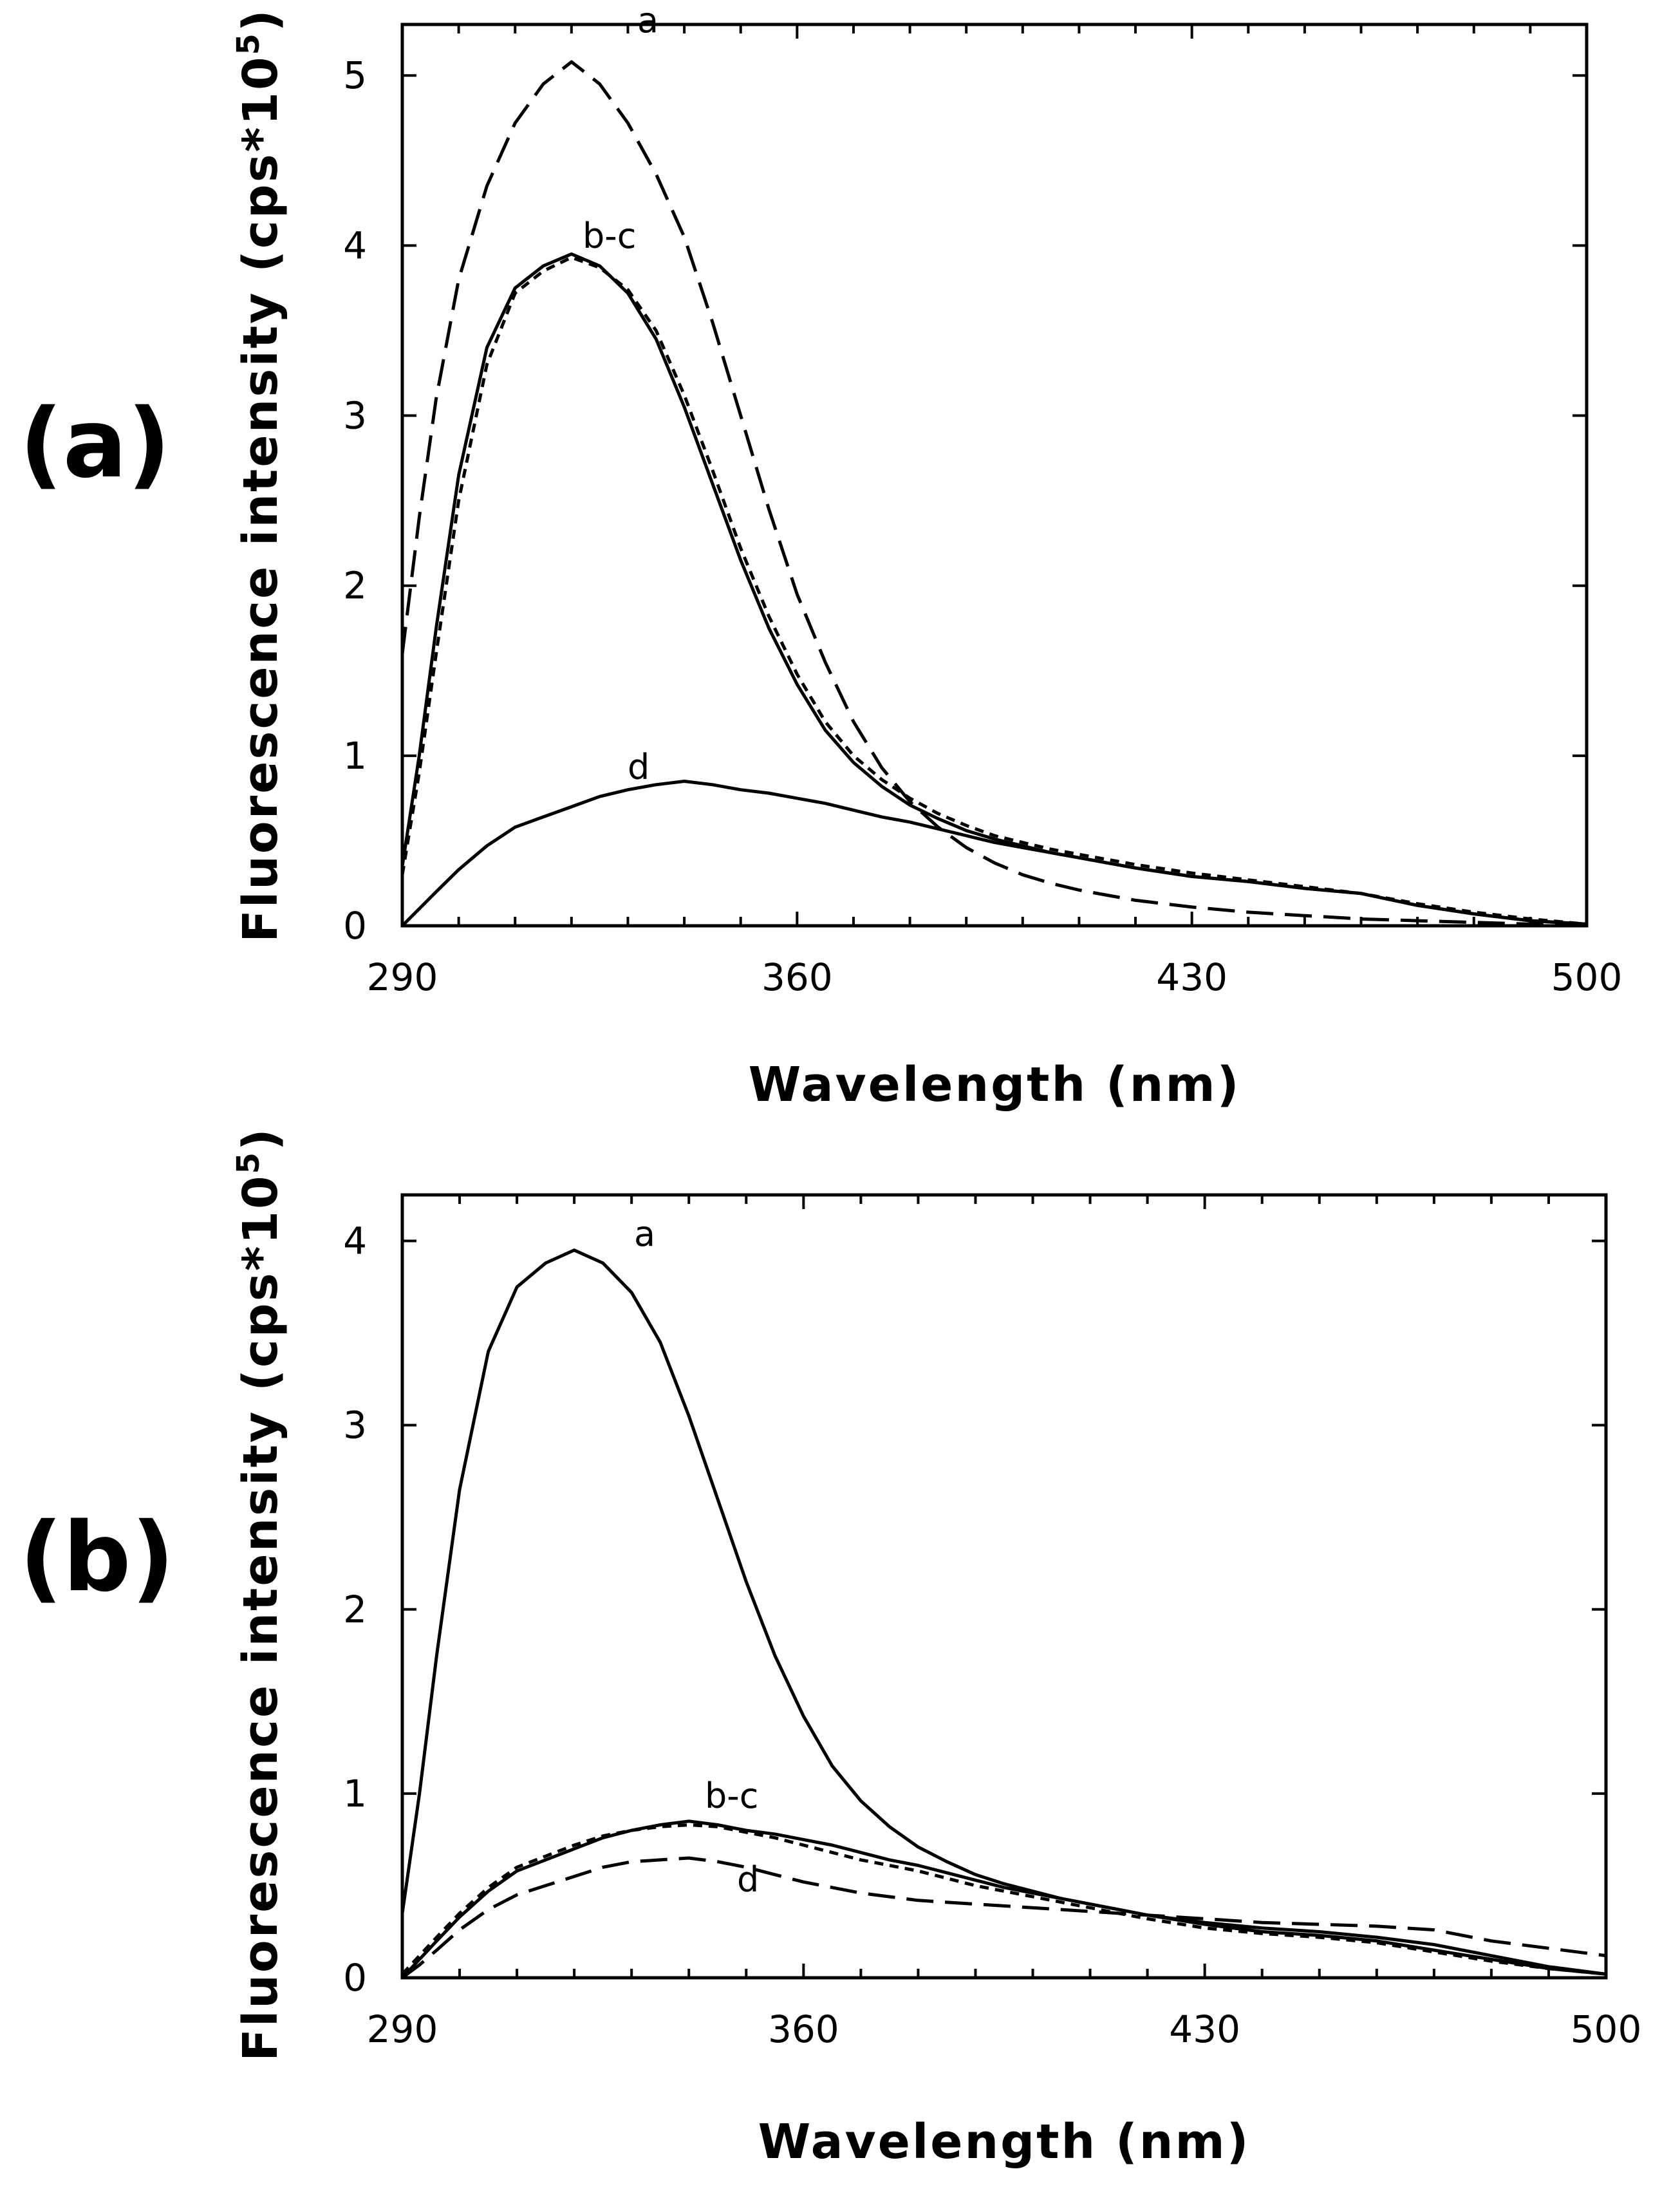 This screenshot has width=1680, height=2187. I want to click on panel-label-b: (b), so click(96, 1557).